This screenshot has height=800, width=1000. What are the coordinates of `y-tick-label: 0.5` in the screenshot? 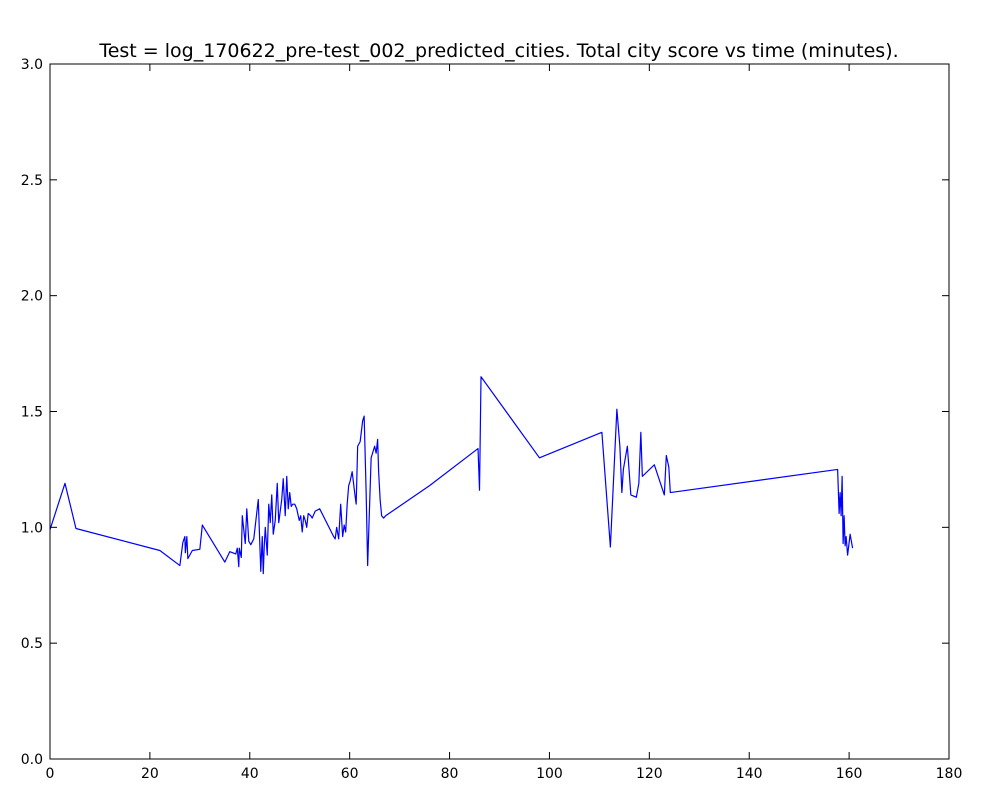 It's located at (32, 644).